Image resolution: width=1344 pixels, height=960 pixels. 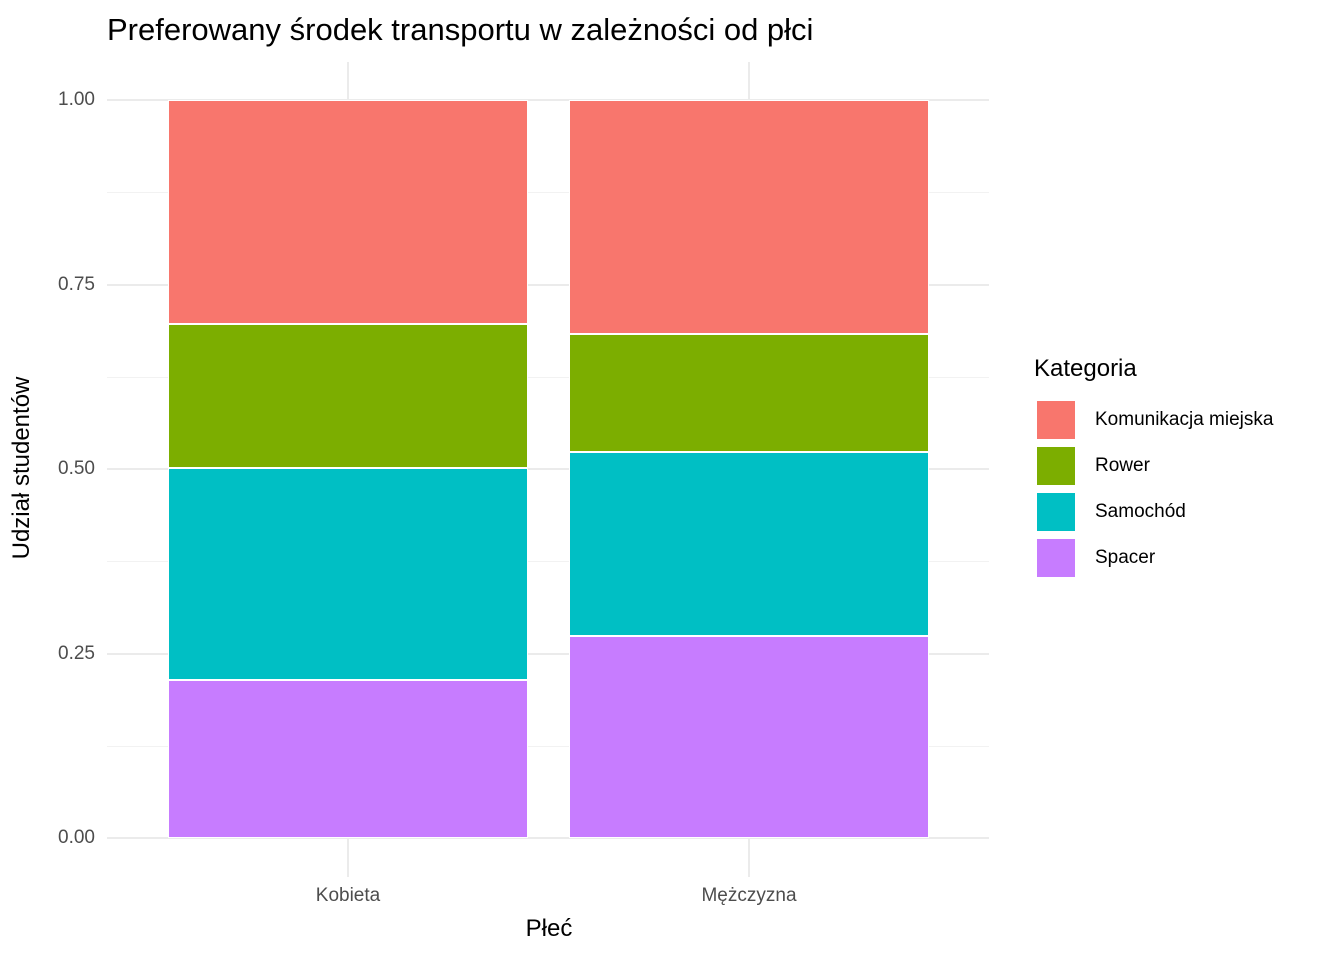 What do you see at coordinates (348, 895) in the screenshot?
I see `x-tick-label: Kobieta` at bounding box center [348, 895].